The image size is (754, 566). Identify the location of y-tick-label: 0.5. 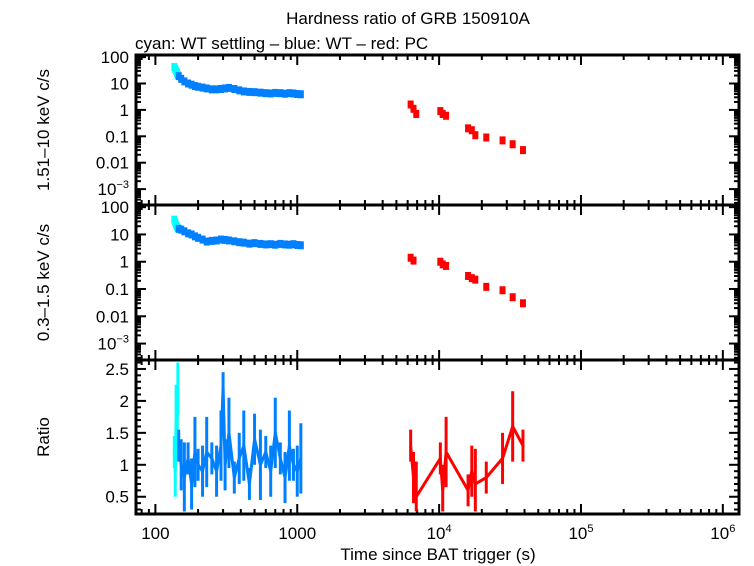
(117, 497).